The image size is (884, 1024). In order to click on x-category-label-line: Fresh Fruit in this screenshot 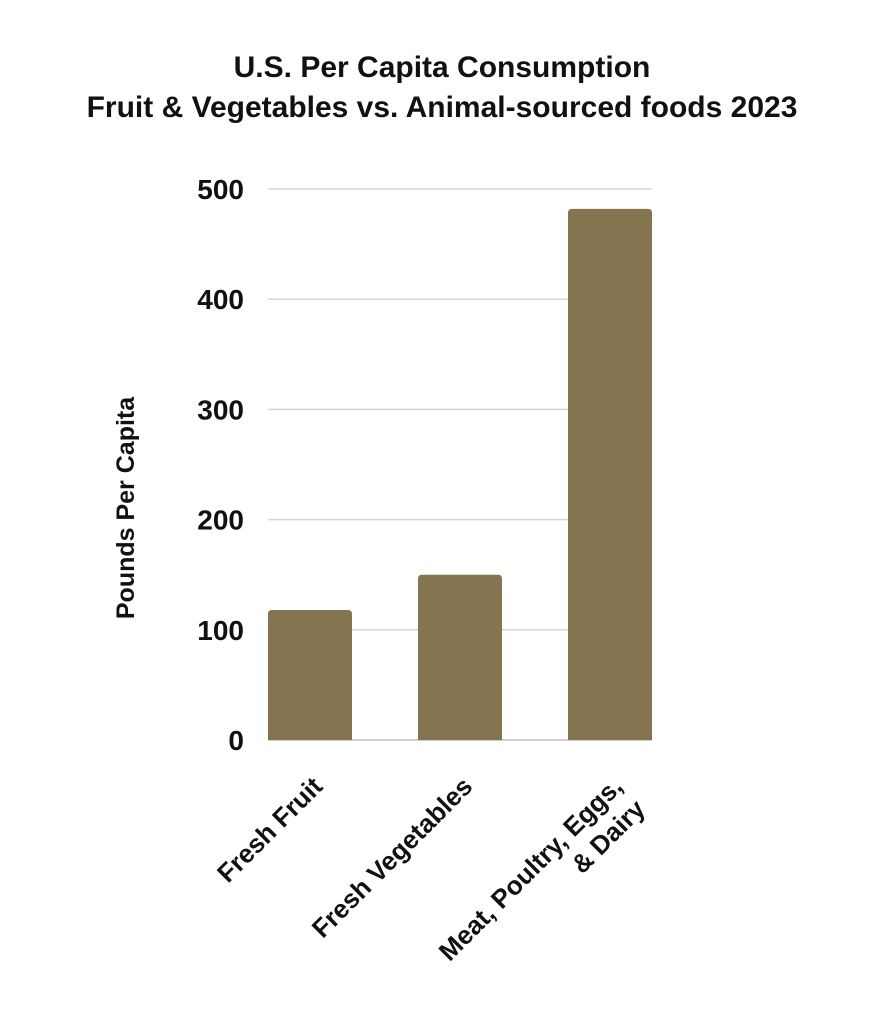, I will do `click(269, 829)`.